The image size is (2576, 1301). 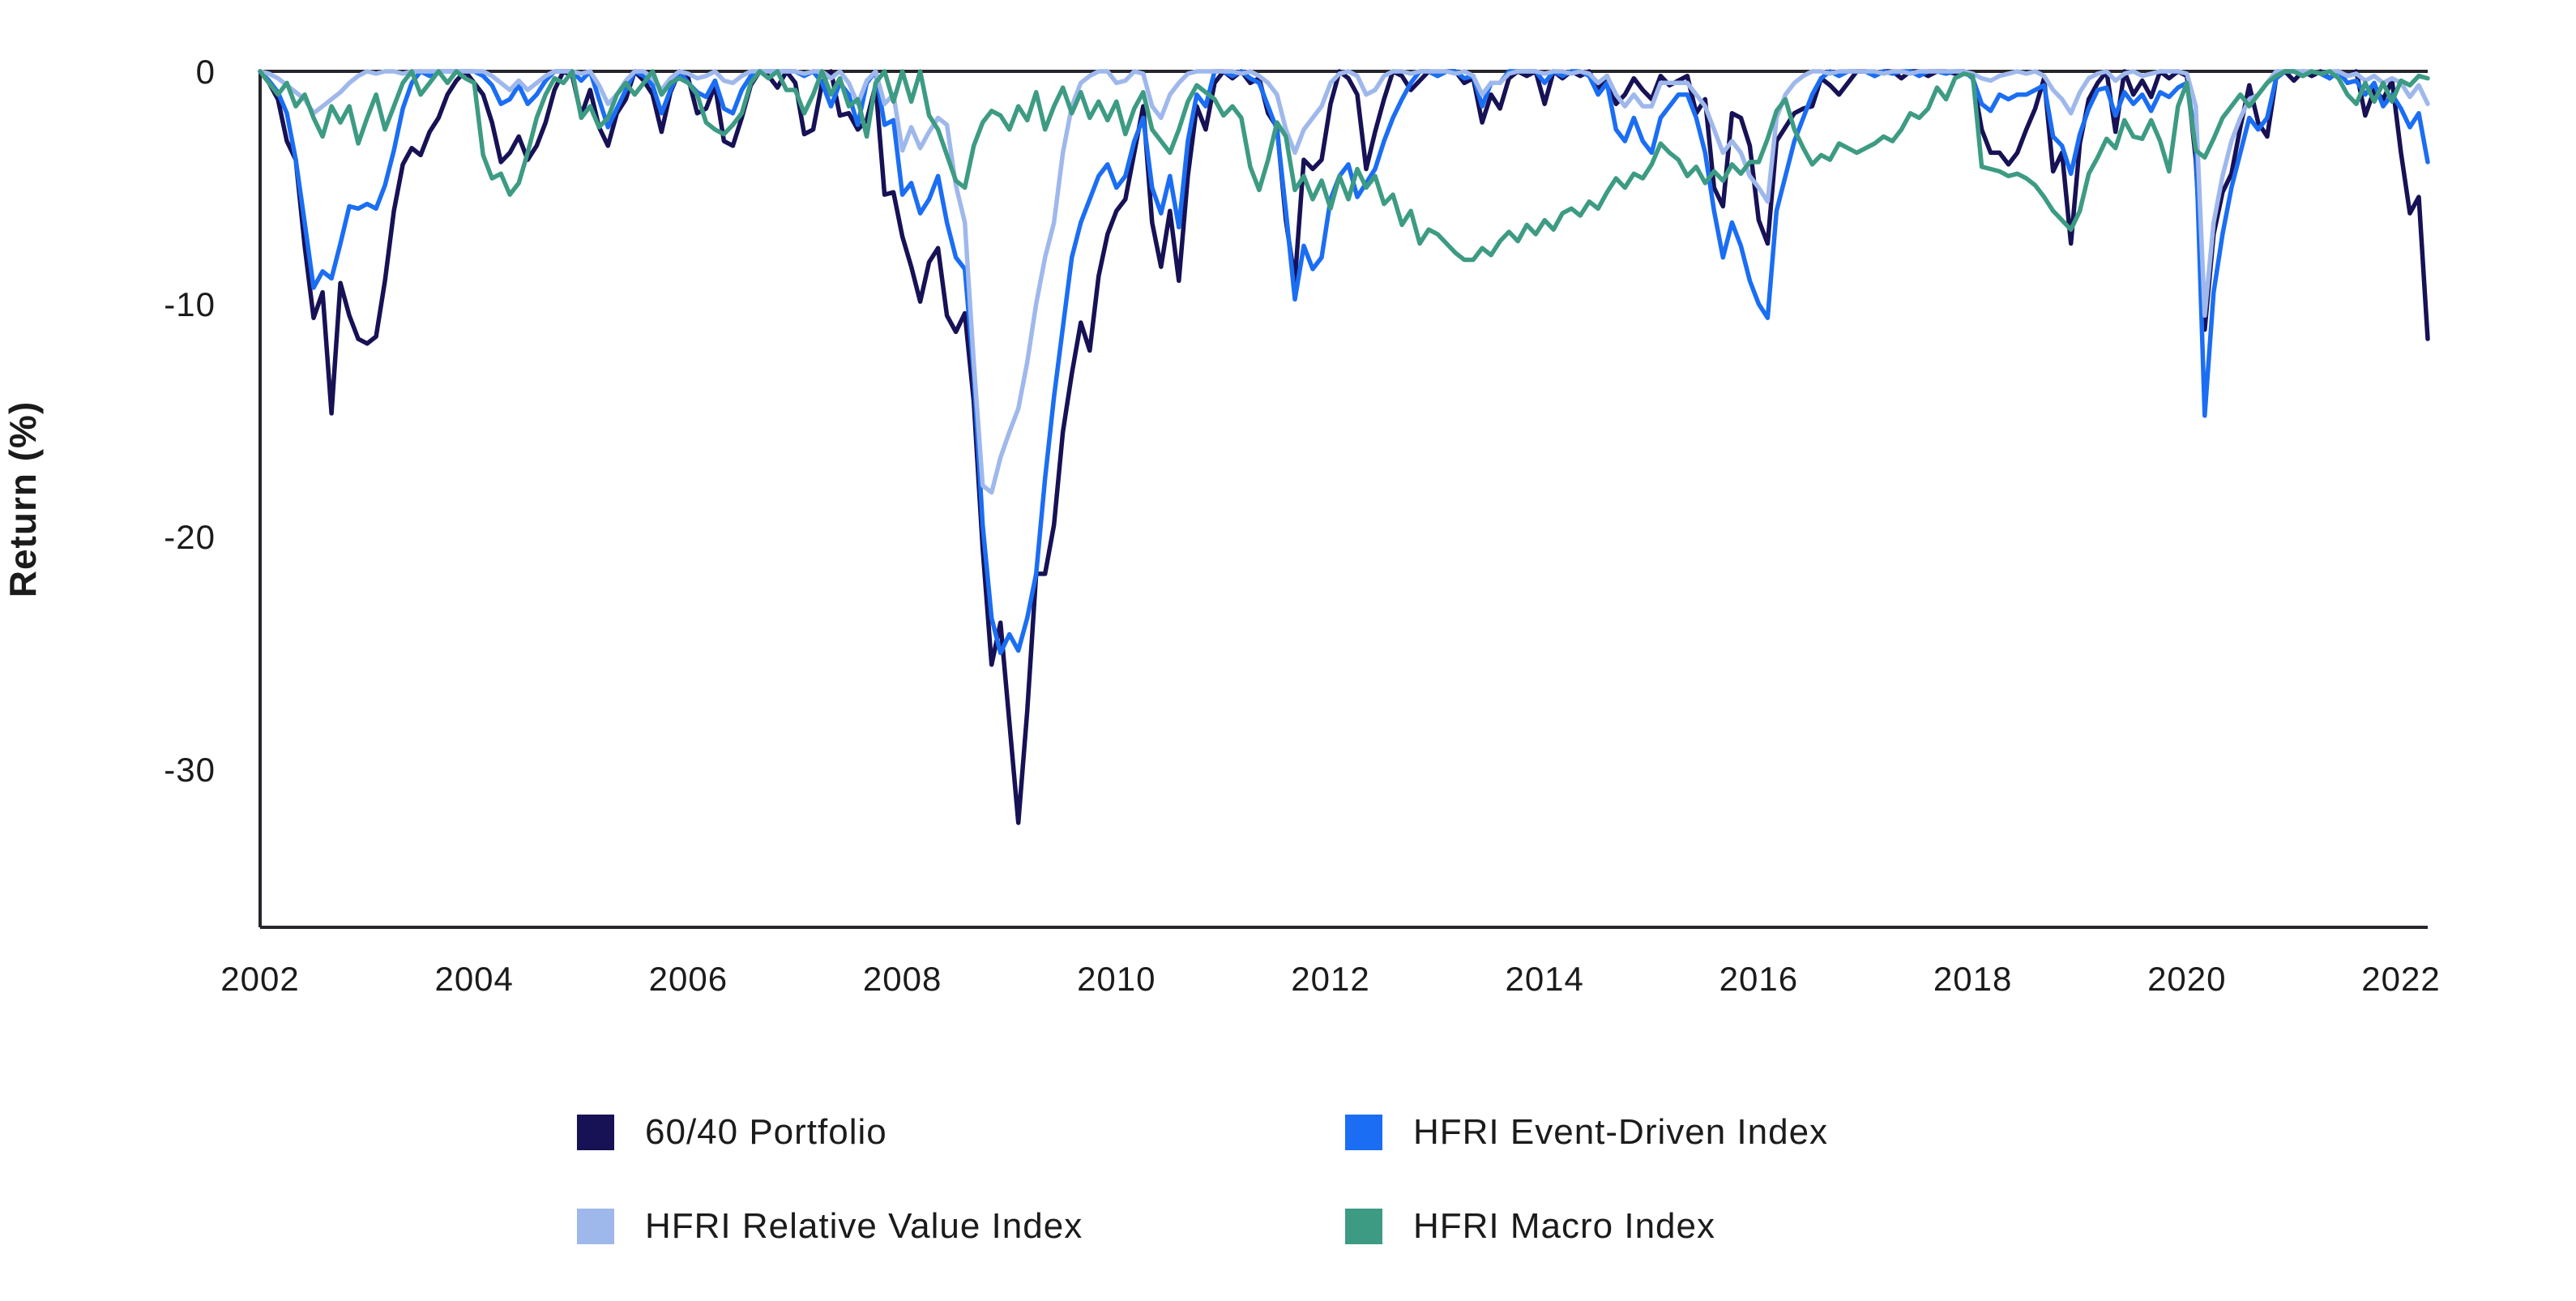 I want to click on x-tick-label-2018: 2018, so click(x=1972, y=979).